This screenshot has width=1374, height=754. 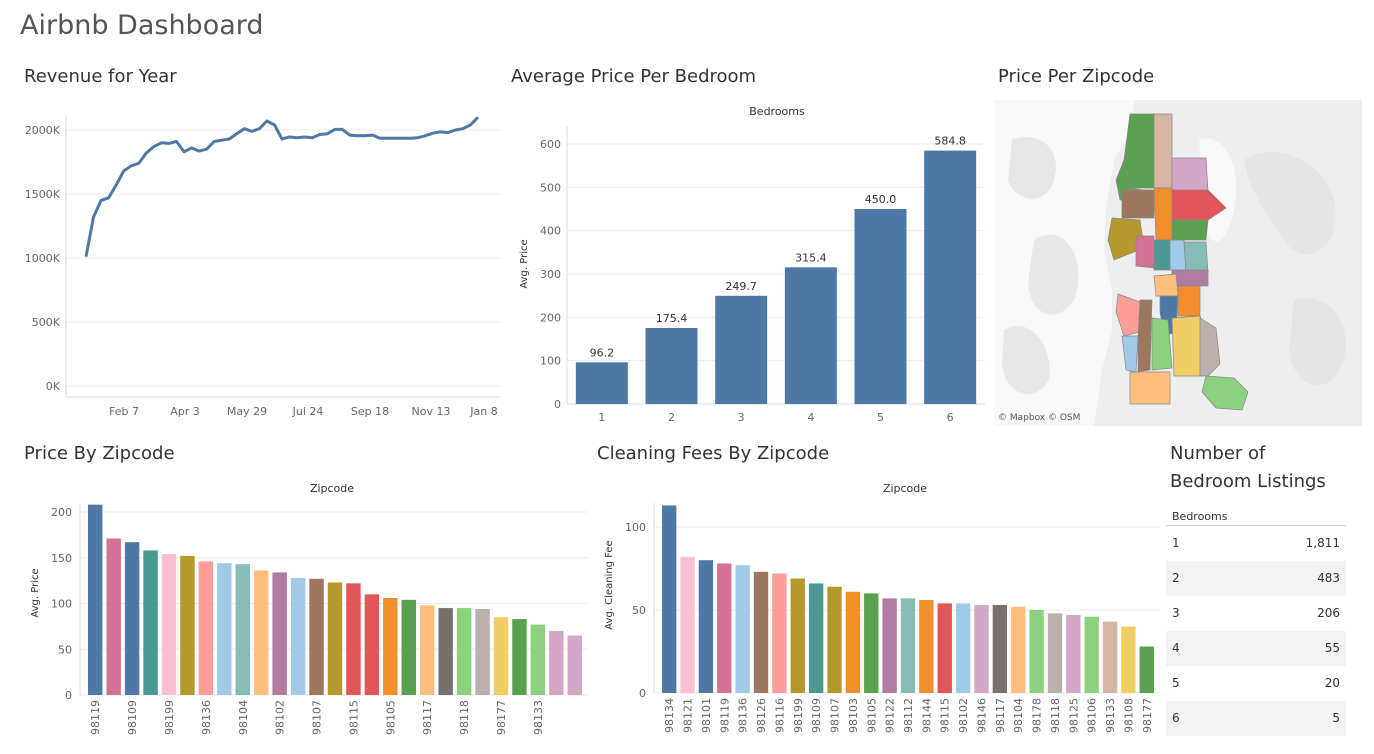 I want to click on x-tick-label: Apr 3, so click(x=185, y=411).